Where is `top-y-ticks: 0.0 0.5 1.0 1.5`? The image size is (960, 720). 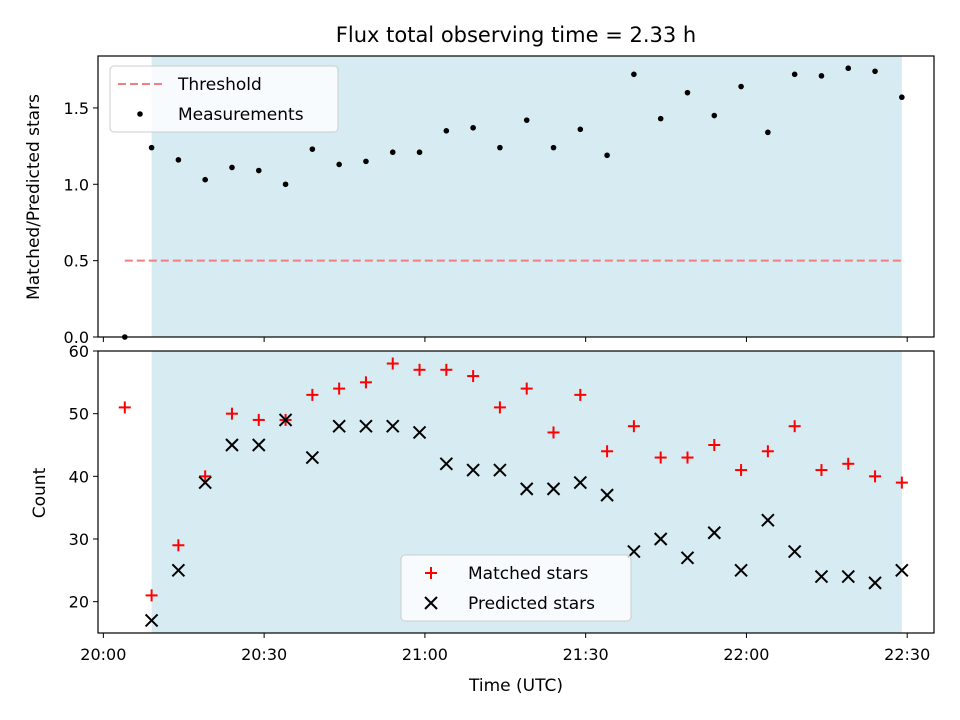 top-y-ticks: 0.0 0.5 1.0 1.5 is located at coordinates (81, 223).